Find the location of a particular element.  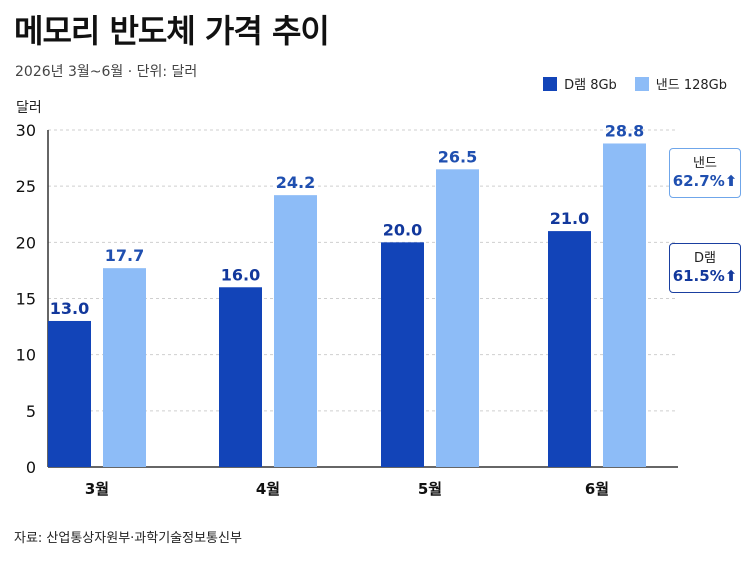

dram-badge-value-row: 61.5%⬆ is located at coordinates (705, 276).